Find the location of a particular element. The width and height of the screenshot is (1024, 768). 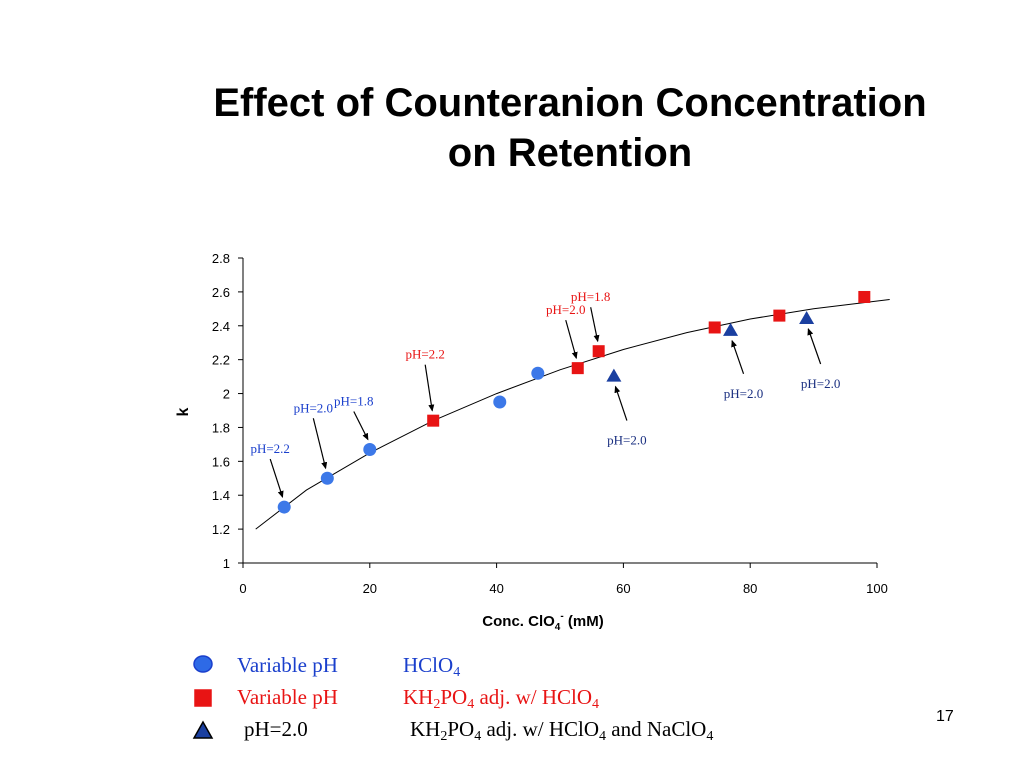

legend-condition: pH=2.0 is located at coordinates (276, 729).